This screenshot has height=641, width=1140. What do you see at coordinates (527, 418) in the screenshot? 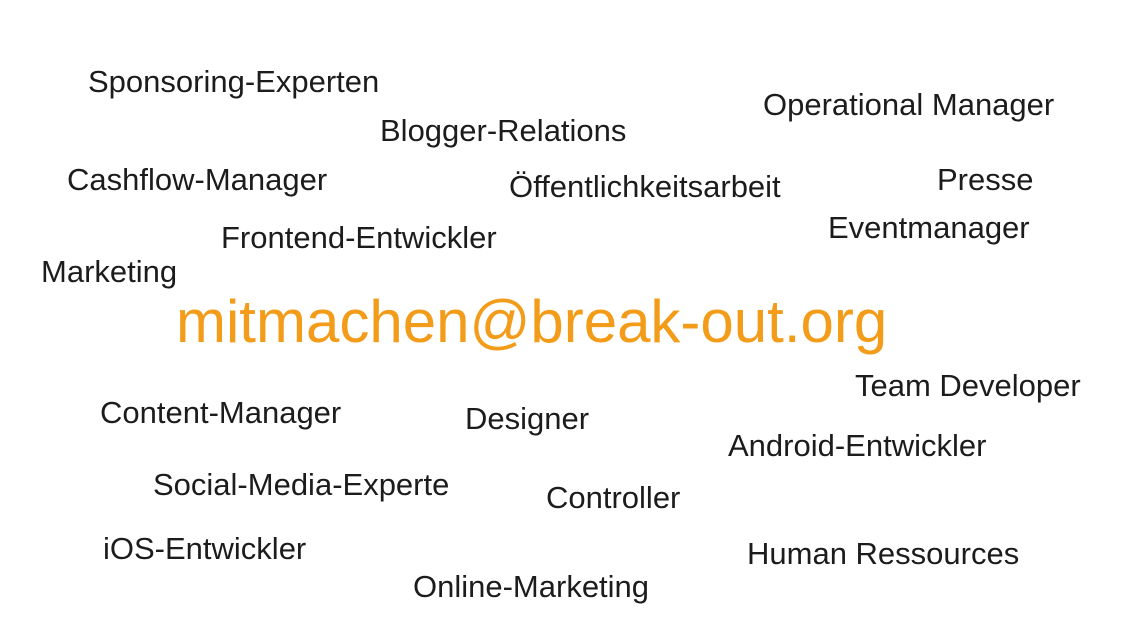
I see `role-designer: Designer` at bounding box center [527, 418].